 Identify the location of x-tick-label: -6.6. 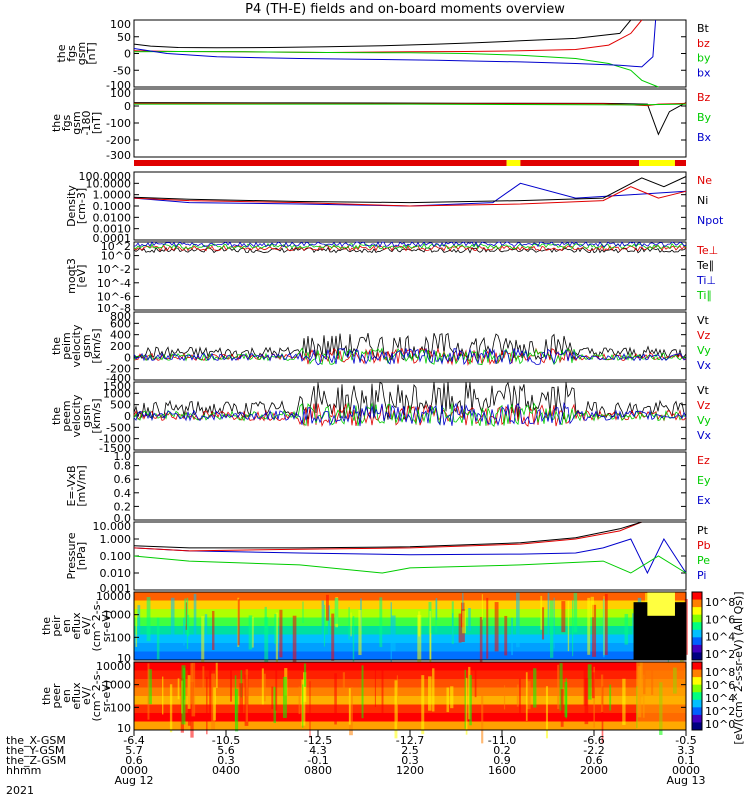
(593, 740).